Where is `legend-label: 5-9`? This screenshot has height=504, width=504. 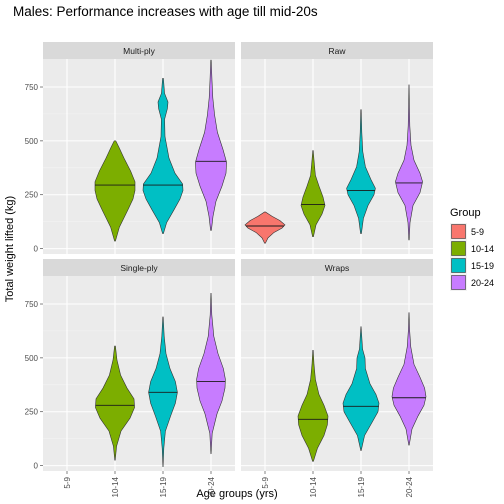 legend-label: 5-9 is located at coordinates (477, 232).